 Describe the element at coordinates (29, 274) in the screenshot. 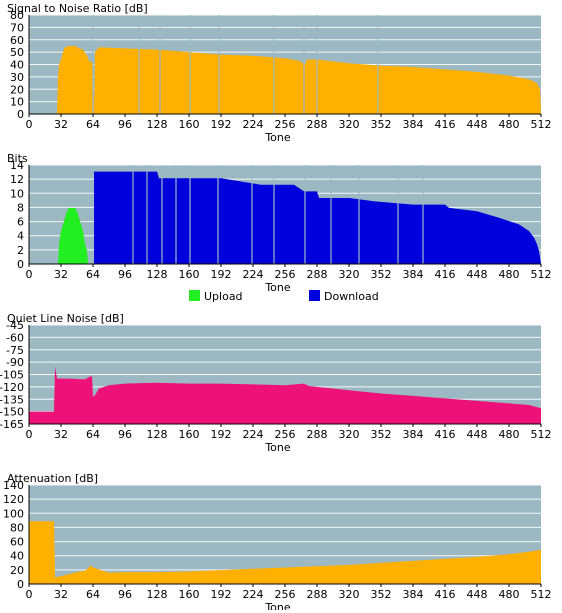

I see `bits-xtick-label: 0` at that location.